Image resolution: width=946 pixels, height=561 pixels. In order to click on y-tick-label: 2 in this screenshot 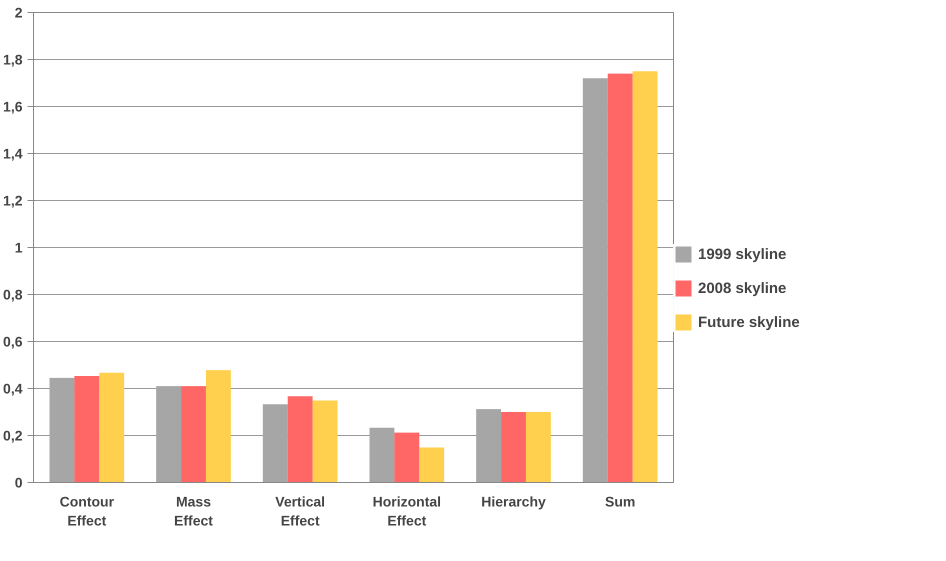, I will do `click(18, 12)`.